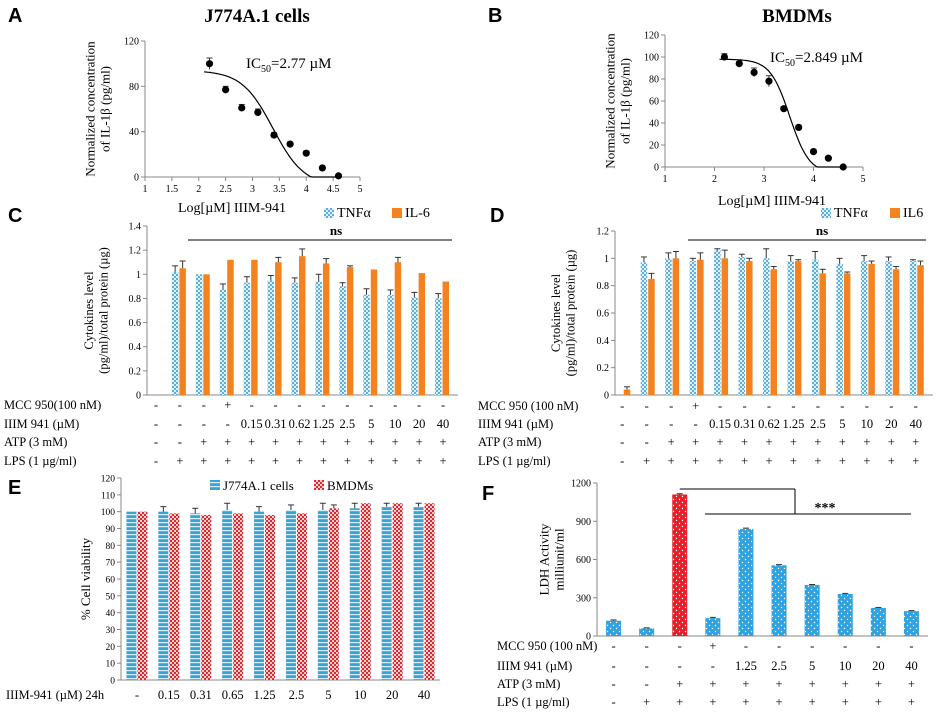 Image resolution: width=941 pixels, height=712 pixels. I want to click on y-axis-title: LDH Activity, so click(544, 559).